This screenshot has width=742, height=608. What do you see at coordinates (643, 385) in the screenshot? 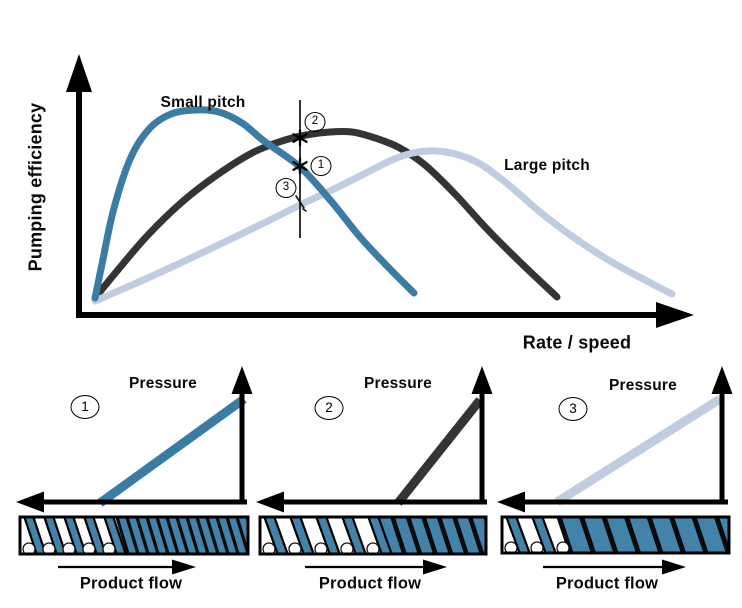
I see `pressure-label-3: Pressure` at bounding box center [643, 385].